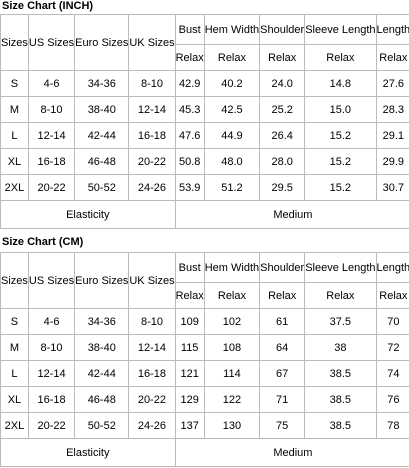 Image resolution: width=409 pixels, height=468 pixels. What do you see at coordinates (232, 83) in the screenshot?
I see `data-cell: 40.2` at bounding box center [232, 83].